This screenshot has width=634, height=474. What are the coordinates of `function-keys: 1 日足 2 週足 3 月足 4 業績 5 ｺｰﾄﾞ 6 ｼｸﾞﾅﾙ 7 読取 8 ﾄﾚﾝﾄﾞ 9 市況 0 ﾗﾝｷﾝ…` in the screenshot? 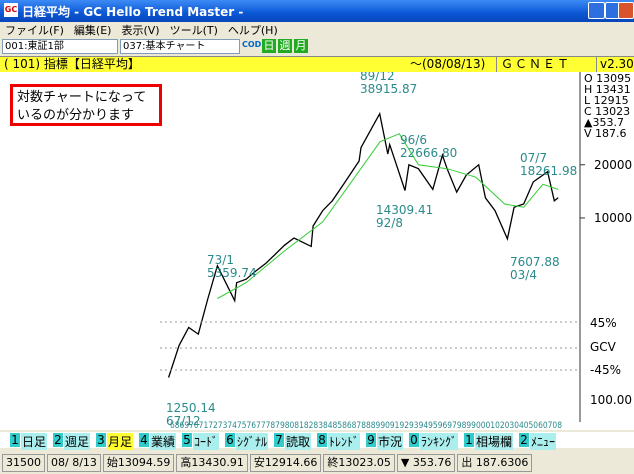 It's located at (317, 441).